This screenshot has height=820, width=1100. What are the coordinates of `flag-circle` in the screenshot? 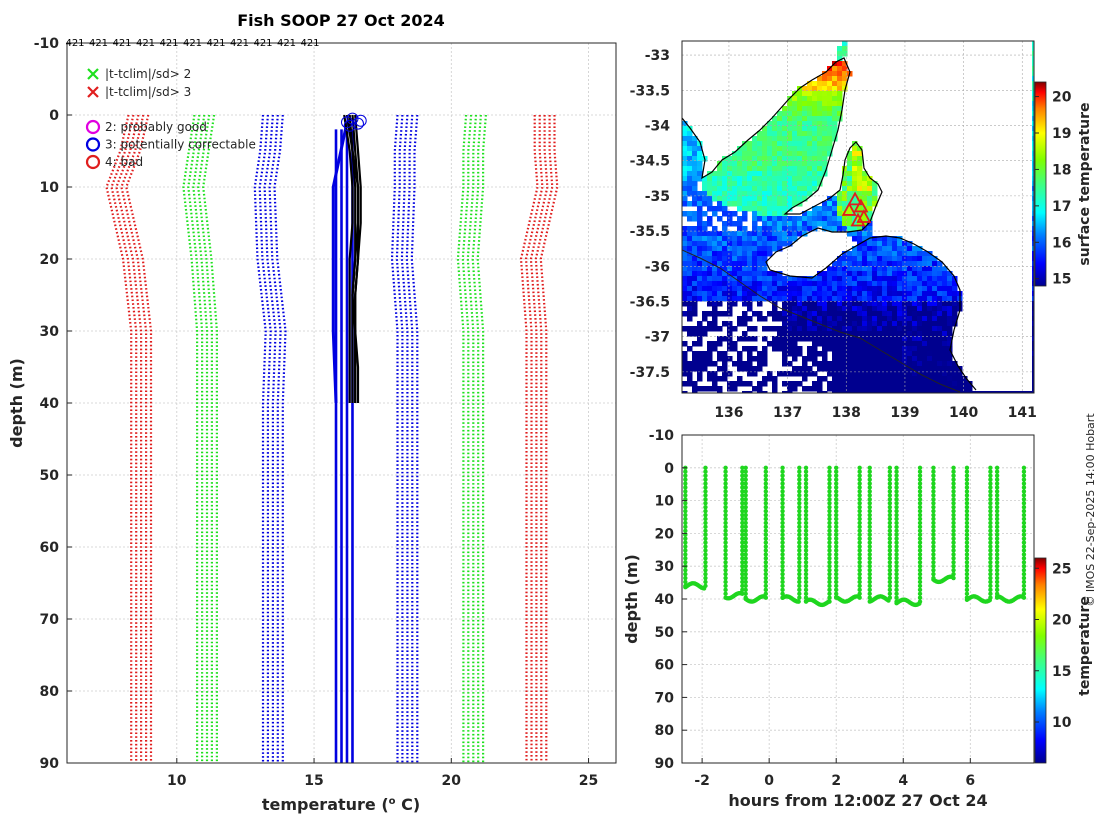 It's located at (357, 123).